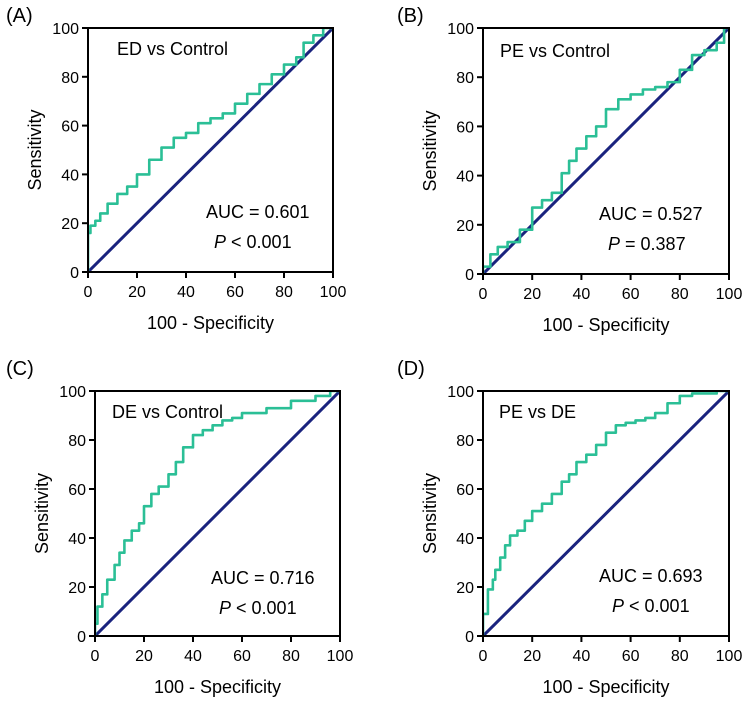 The height and width of the screenshot is (701, 749). What do you see at coordinates (167, 412) in the screenshot?
I see `chart-title: DE vs Control` at bounding box center [167, 412].